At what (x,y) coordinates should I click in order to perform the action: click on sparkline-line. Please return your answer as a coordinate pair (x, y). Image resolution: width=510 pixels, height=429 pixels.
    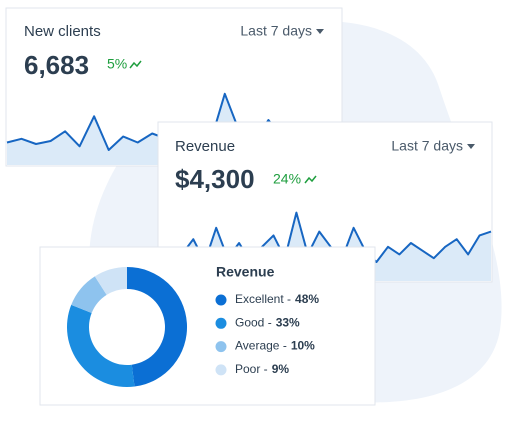
    Looking at the image, I should click on (325, 239).